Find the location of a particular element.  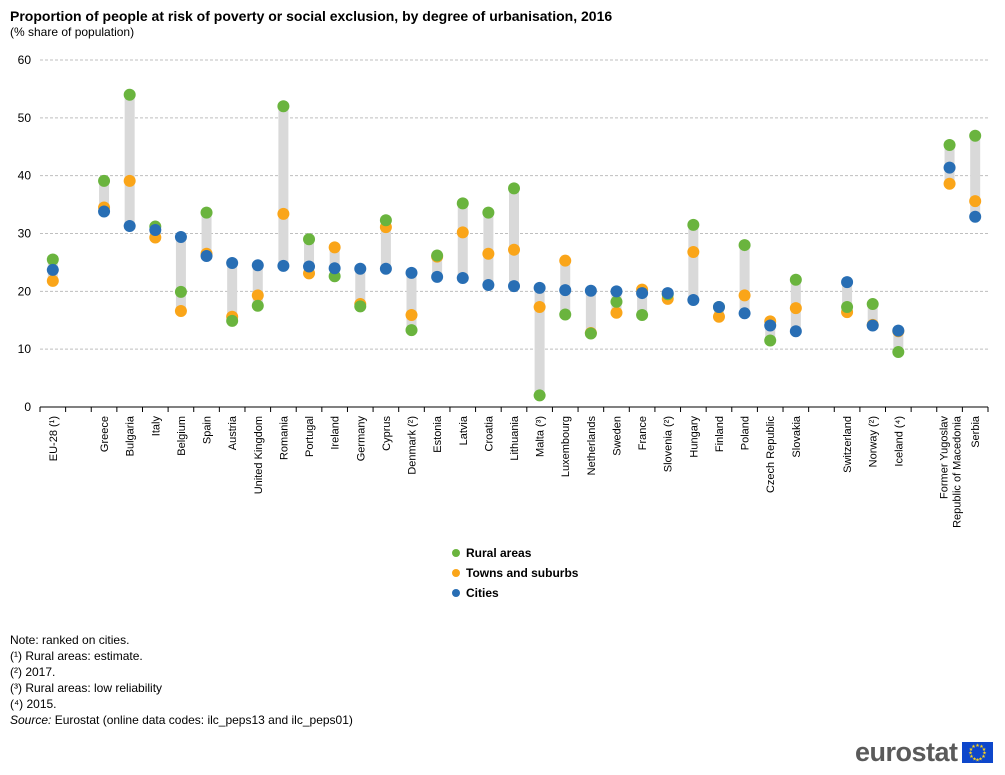

x-tick-label: Croatia is located at coordinates (489, 433).